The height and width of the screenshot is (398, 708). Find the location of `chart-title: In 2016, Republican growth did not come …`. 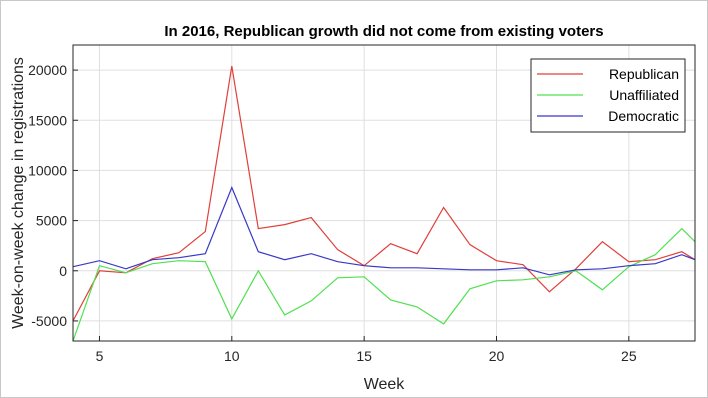

chart-title: In 2016, Republican growth did not come … is located at coordinates (383, 31).